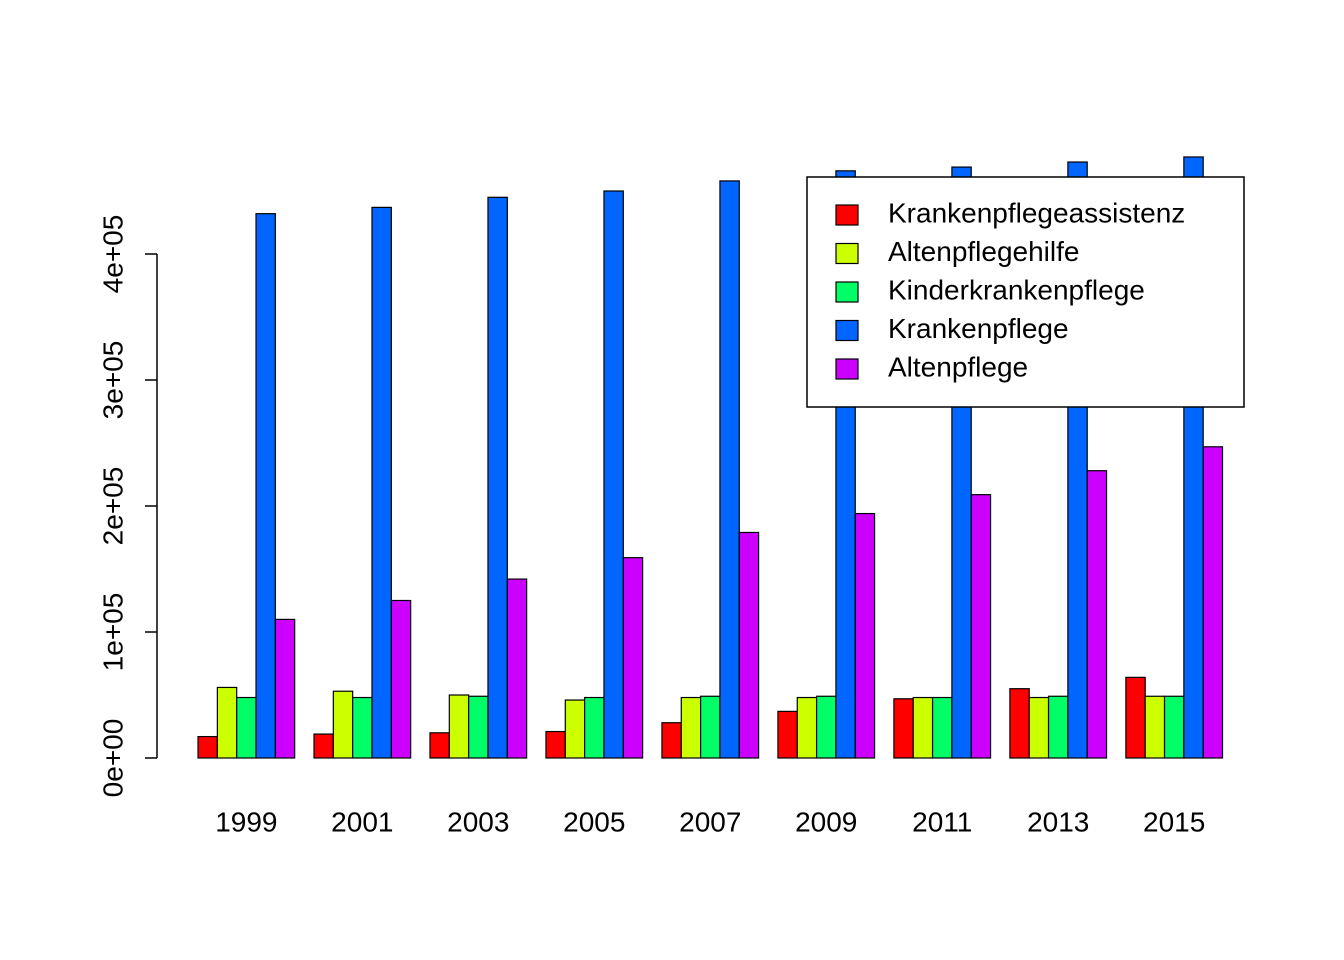 The width and height of the screenshot is (1344, 960). I want to click on legend-label: Kinderkrankenpflege, so click(1016, 289).